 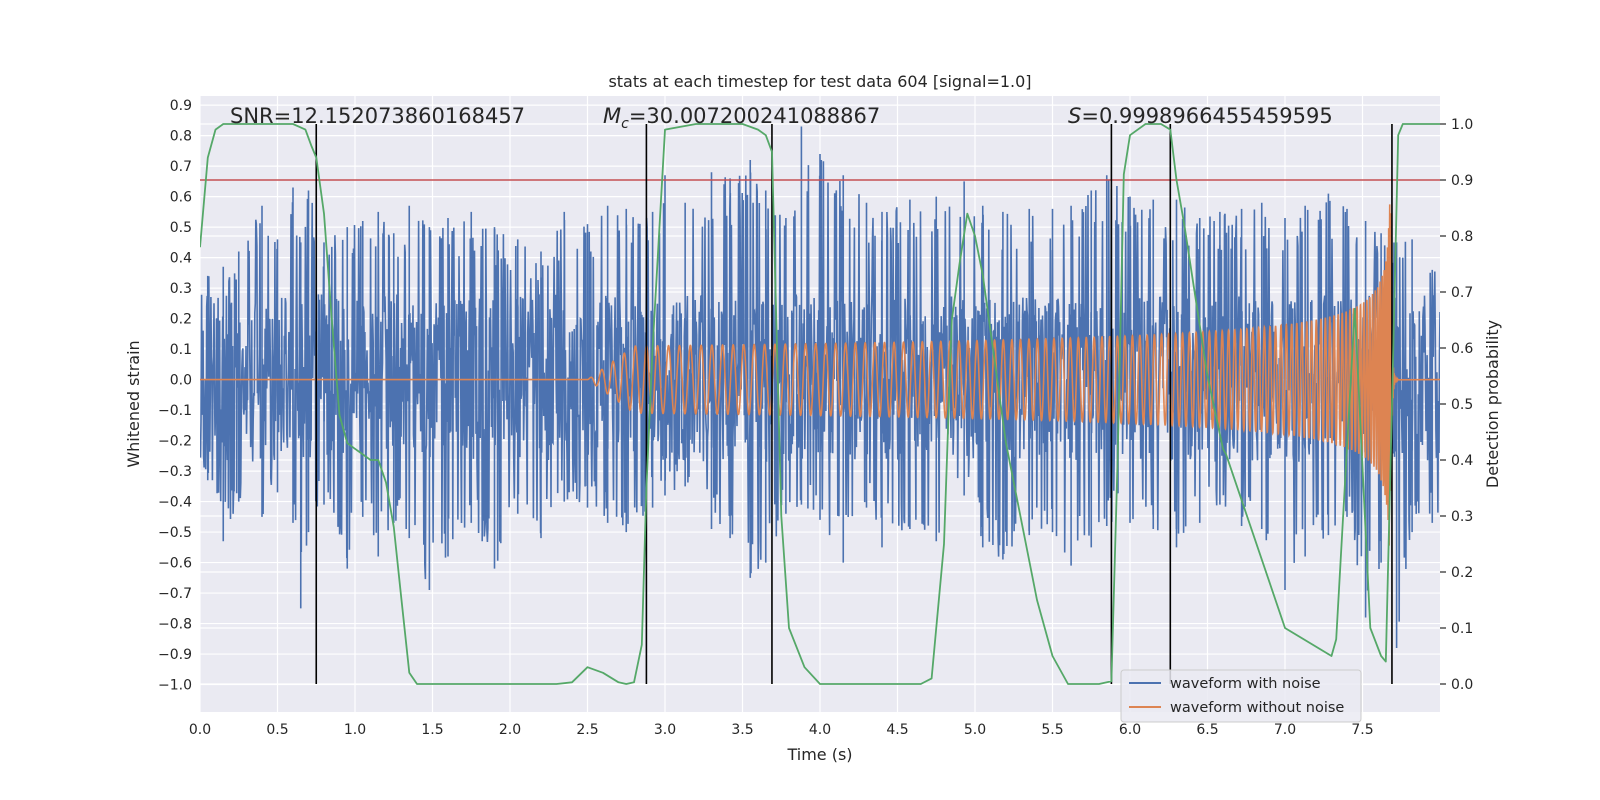 What do you see at coordinates (181, 198) in the screenshot?
I see `y-tick-label: 0.6` at bounding box center [181, 198].